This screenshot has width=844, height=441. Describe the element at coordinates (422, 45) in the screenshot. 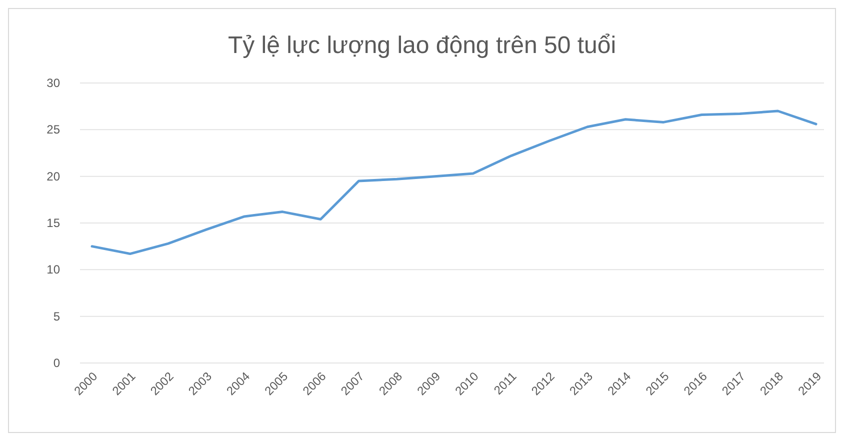

I see `chart-title: Tỷ lệ lực lượng lao động trên 50 tuổi` at that location.